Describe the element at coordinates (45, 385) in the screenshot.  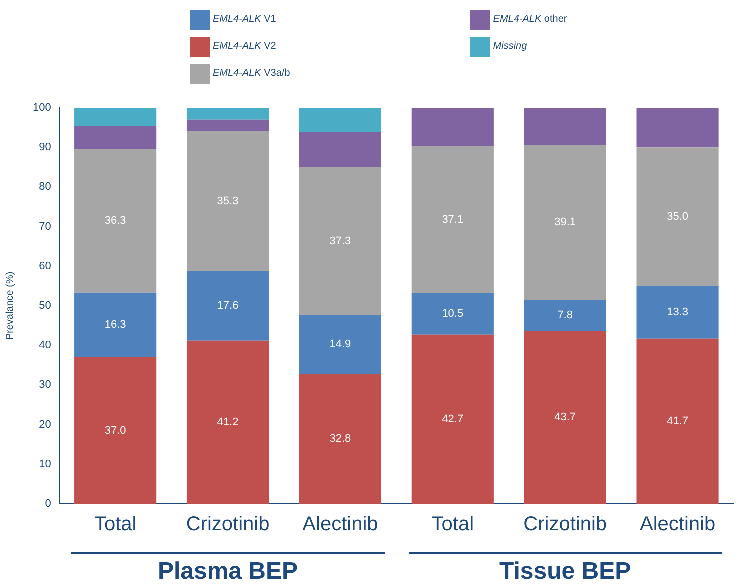
I see `y-tick-label: 30` at that location.